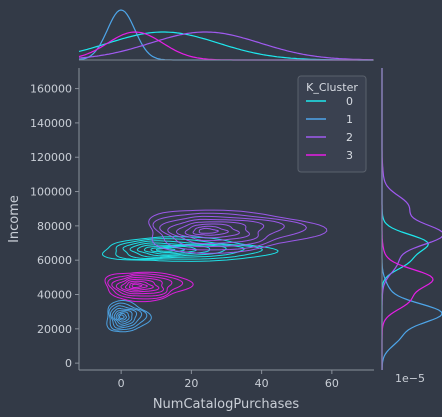  What do you see at coordinates (262, 383) in the screenshot?
I see `x-tick-label: 40` at bounding box center [262, 383].